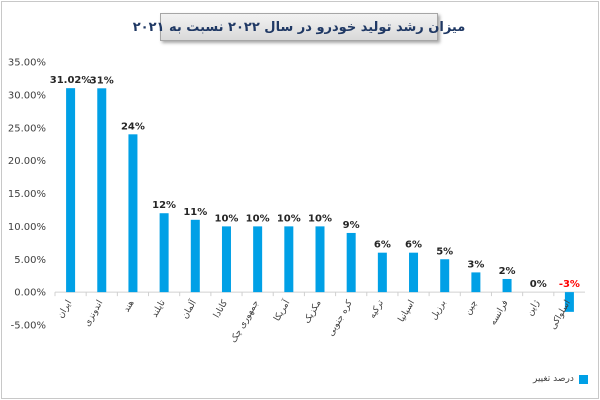  Describe the element at coordinates (195, 212) in the screenshot. I see `data-label: 11%` at that location.